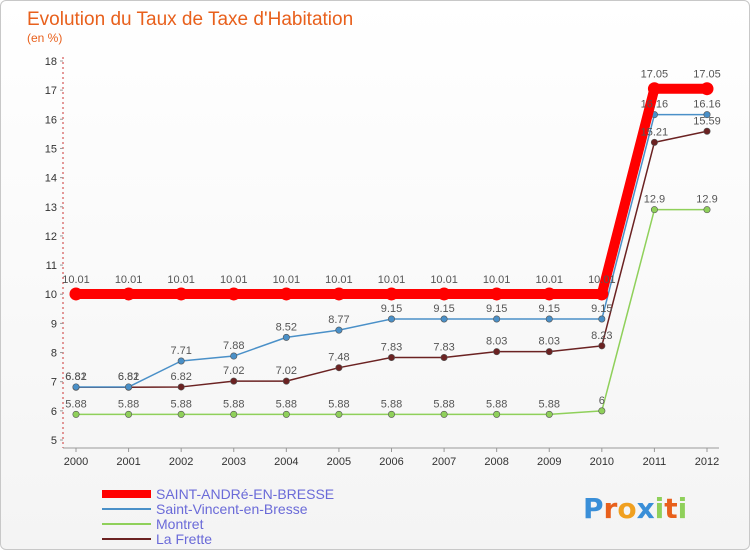  I want to click on proxiti-logo: Proxiti, so click(635, 508).